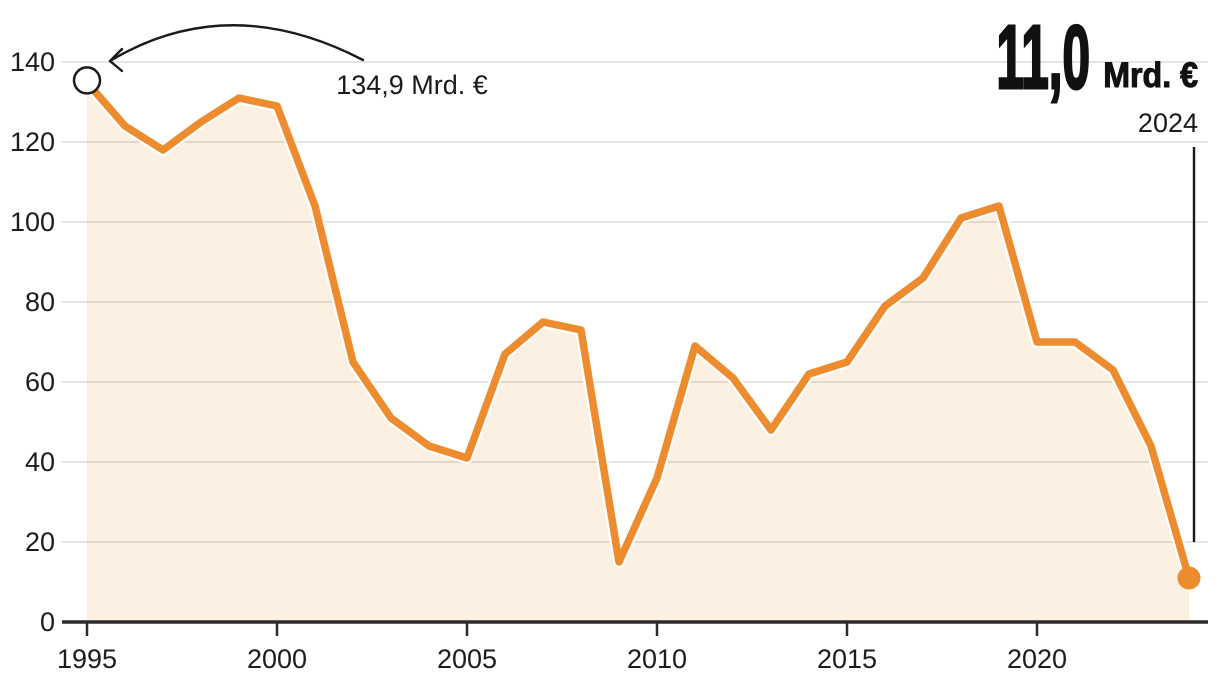  I want to click on x-axis-label: 2010, so click(657, 659).